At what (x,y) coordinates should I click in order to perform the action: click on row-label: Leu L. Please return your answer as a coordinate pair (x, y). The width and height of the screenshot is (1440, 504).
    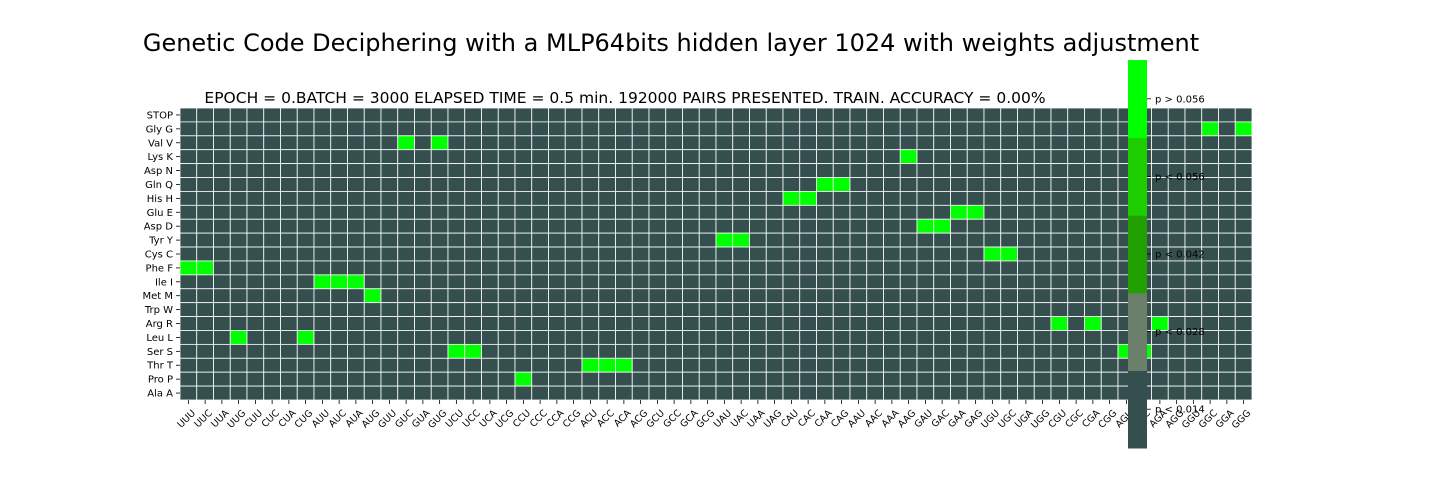
    Looking at the image, I should click on (159, 338).